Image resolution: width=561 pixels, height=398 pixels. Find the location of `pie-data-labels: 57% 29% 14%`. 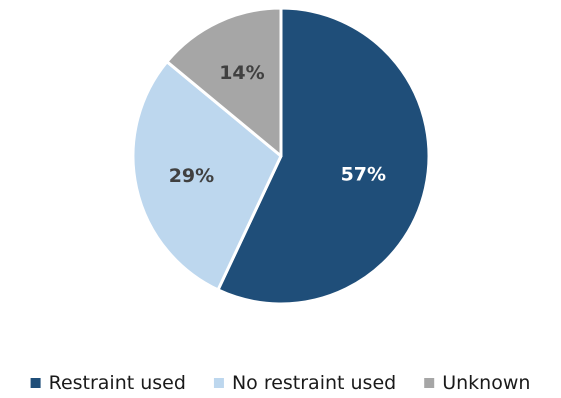

pie-data-labels: 57% 29% 14% is located at coordinates (277, 124).